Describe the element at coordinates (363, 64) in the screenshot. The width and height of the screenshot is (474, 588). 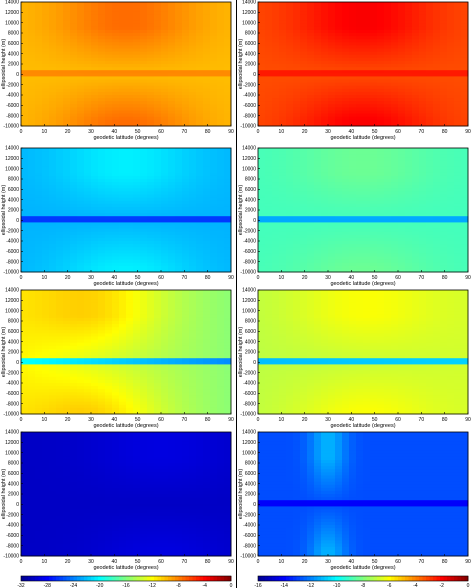
I see `heatmap-cells` at that location.